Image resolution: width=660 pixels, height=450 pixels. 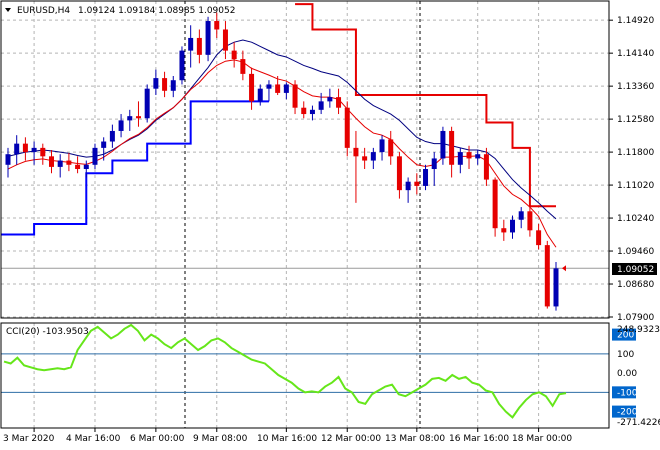 I want to click on price-tick-label: 1.08680, so click(x=635, y=285).